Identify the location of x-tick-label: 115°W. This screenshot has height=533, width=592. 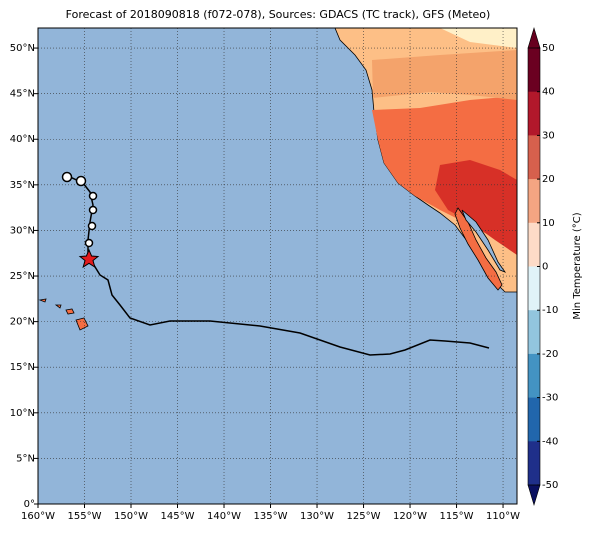
(457, 516).